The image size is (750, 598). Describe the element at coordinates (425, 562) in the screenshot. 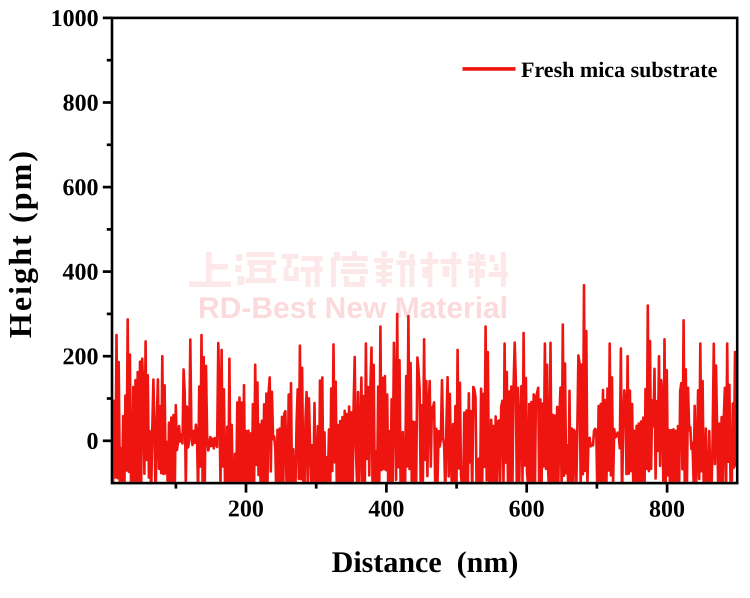

I see `svg-text: Distance (nm)` at that location.